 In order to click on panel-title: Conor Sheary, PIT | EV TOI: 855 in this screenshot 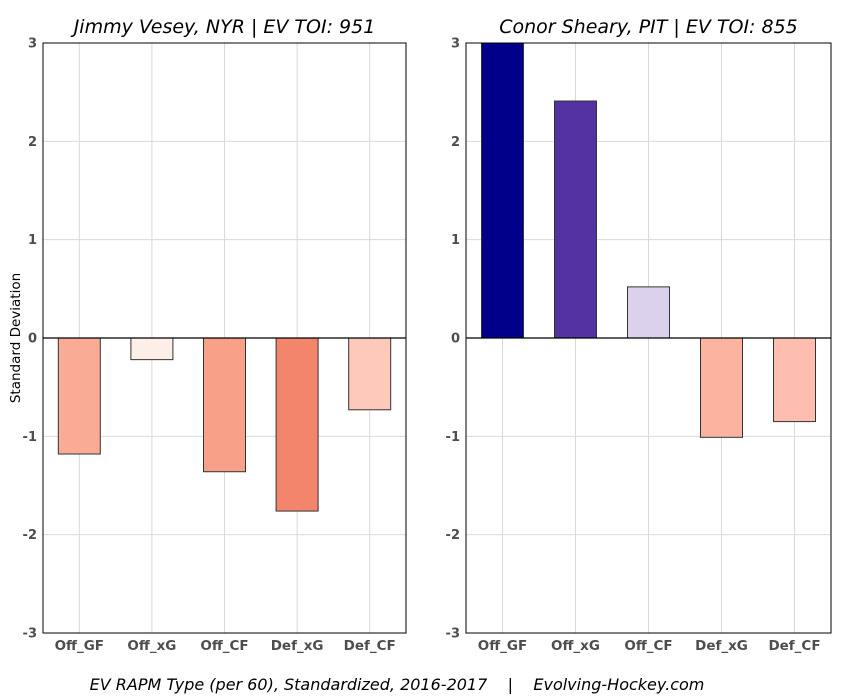, I will do `click(648, 27)`.